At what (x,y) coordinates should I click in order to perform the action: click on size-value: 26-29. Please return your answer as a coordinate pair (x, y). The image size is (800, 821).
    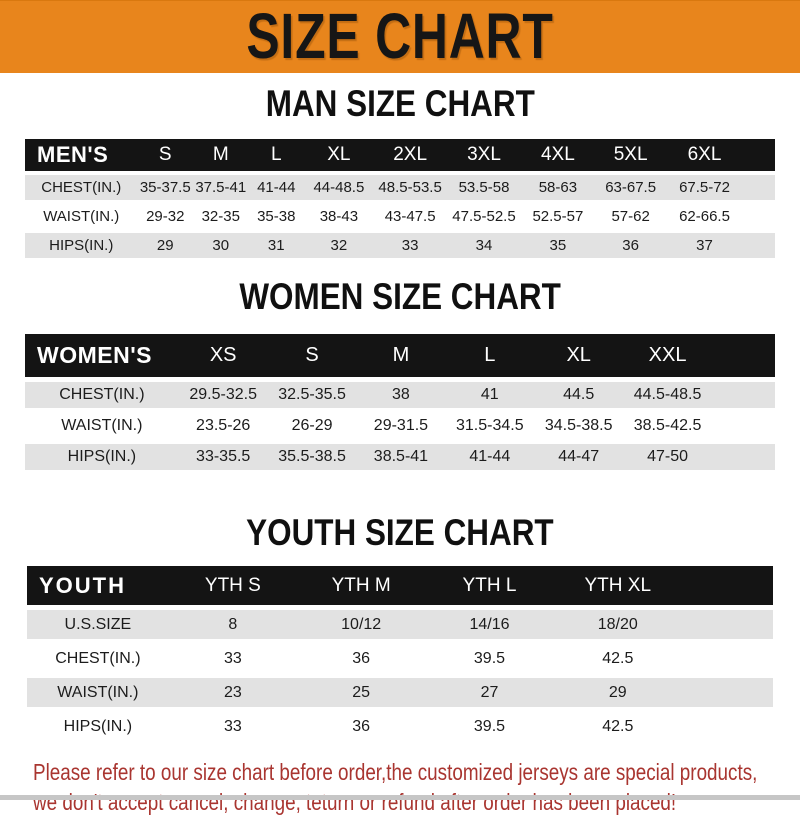
    Looking at the image, I should click on (312, 423).